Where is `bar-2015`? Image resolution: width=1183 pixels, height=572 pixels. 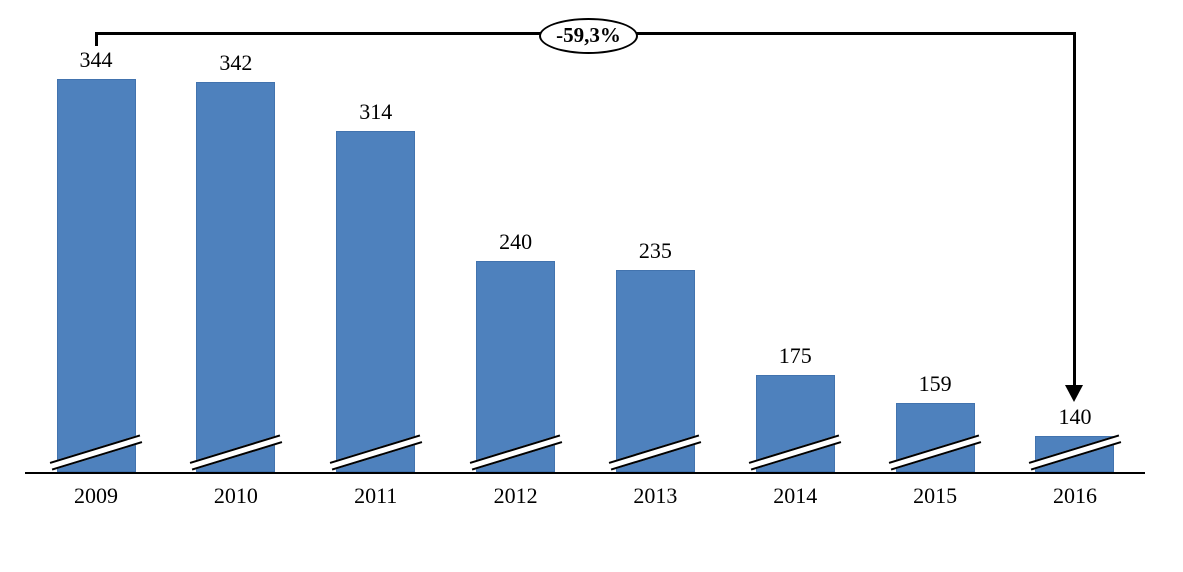
bar-2015 is located at coordinates (935, 437).